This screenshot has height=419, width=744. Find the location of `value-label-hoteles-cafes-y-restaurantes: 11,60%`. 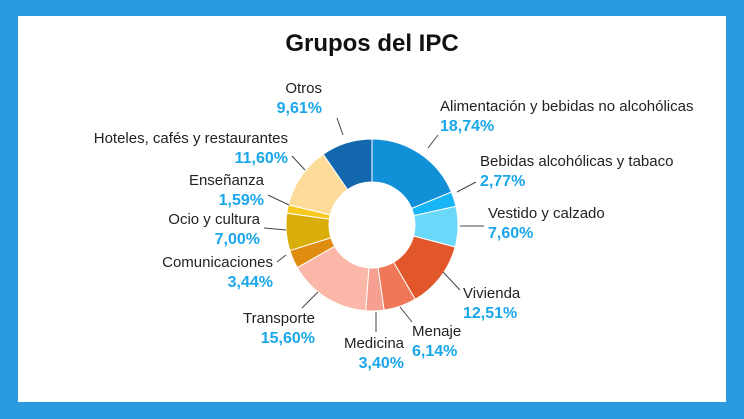

value-label-hoteles-cafes-y-restaurantes: 11,60% is located at coordinates (261, 158).